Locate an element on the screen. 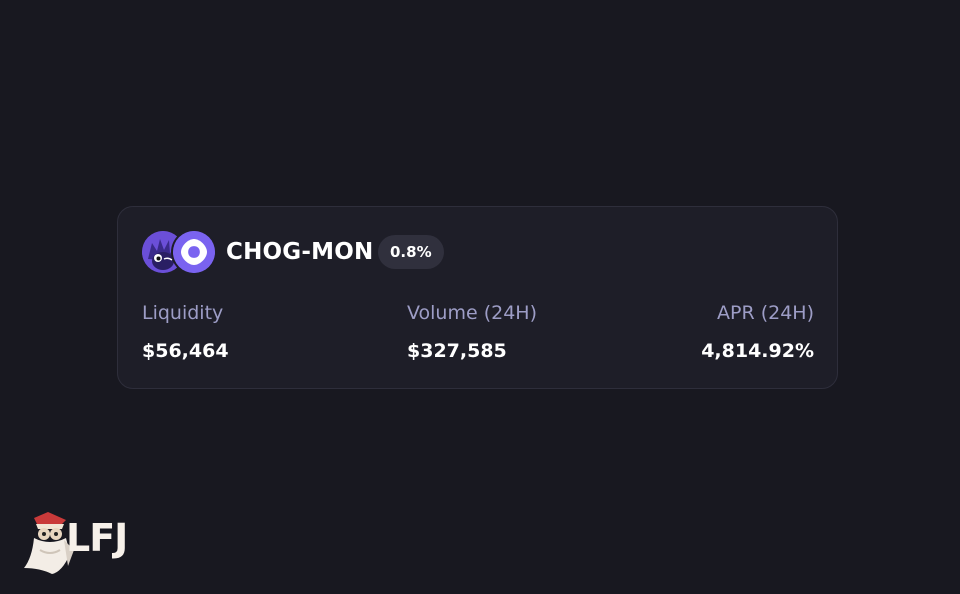 The image size is (960, 594). monad-logo-icon is located at coordinates (194, 252).